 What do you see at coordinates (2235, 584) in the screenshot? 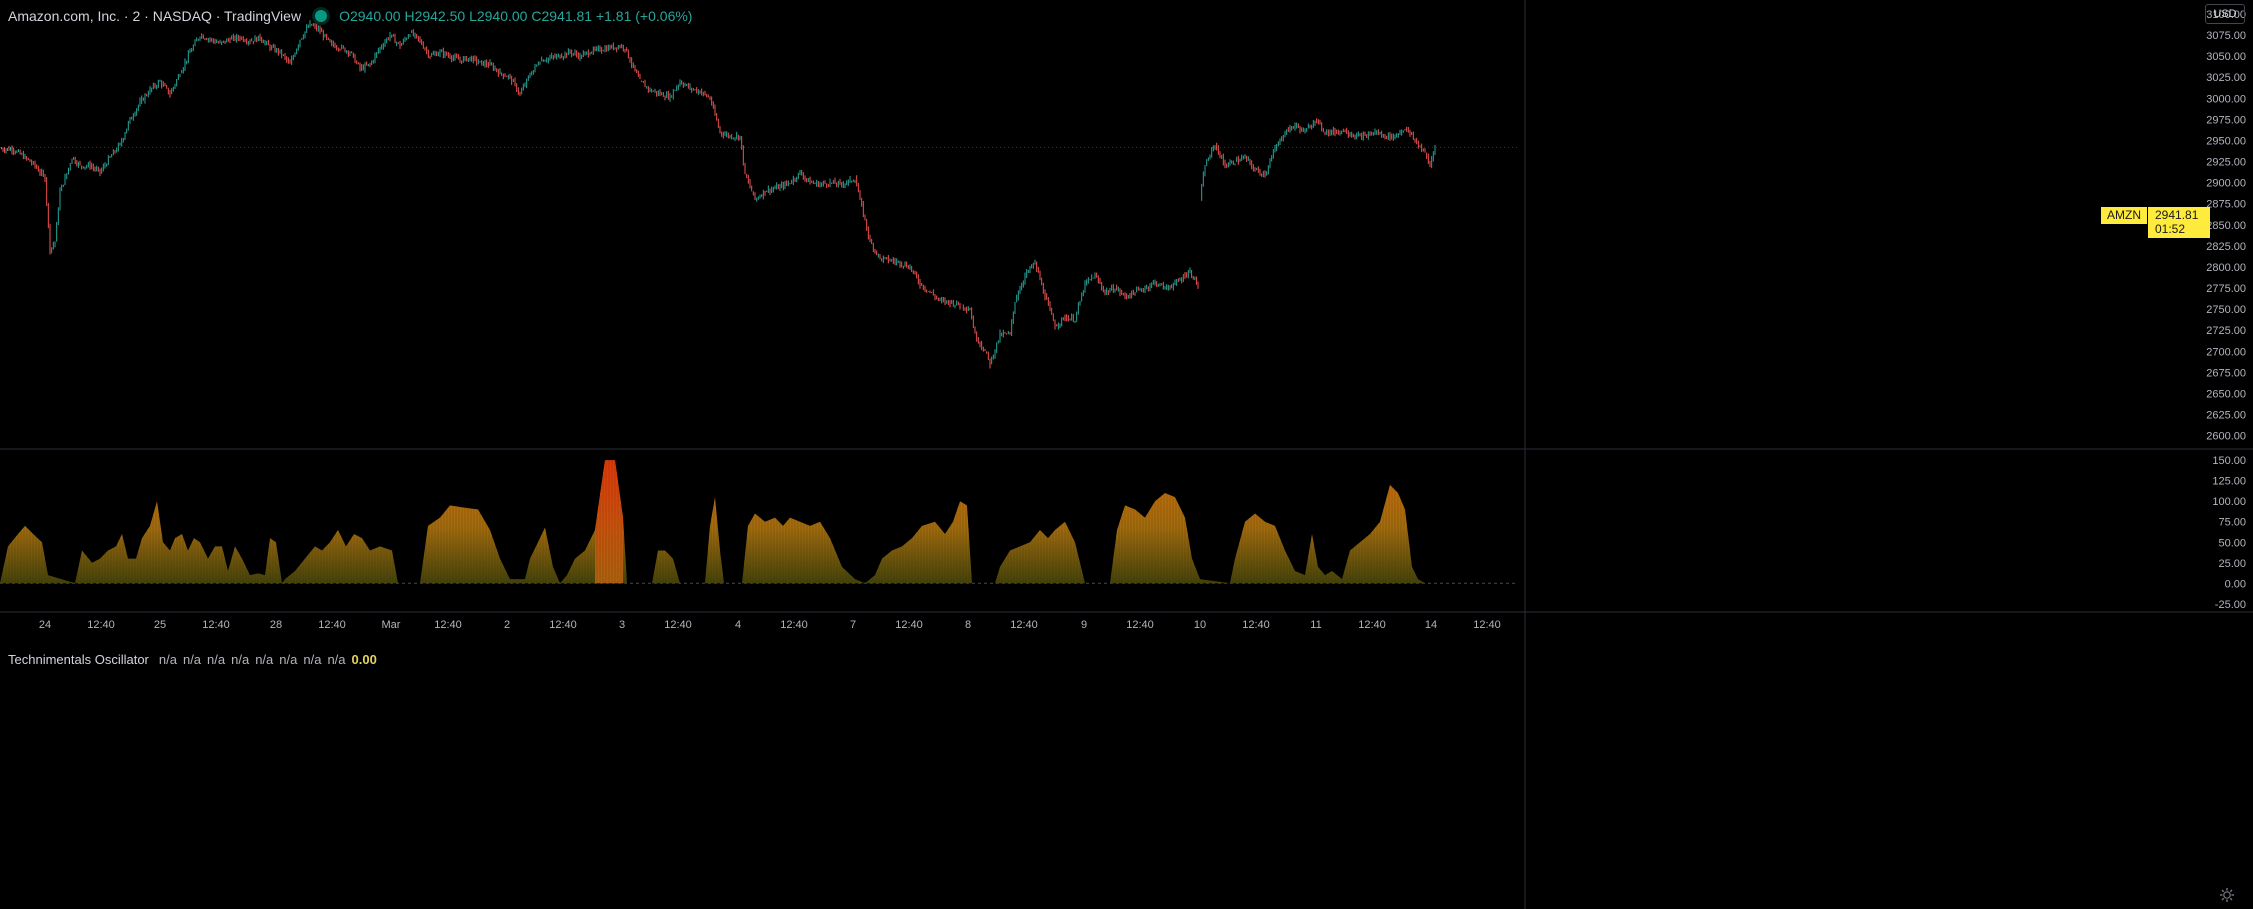
I see `osc-tick-label: 0.00` at bounding box center [2235, 584].